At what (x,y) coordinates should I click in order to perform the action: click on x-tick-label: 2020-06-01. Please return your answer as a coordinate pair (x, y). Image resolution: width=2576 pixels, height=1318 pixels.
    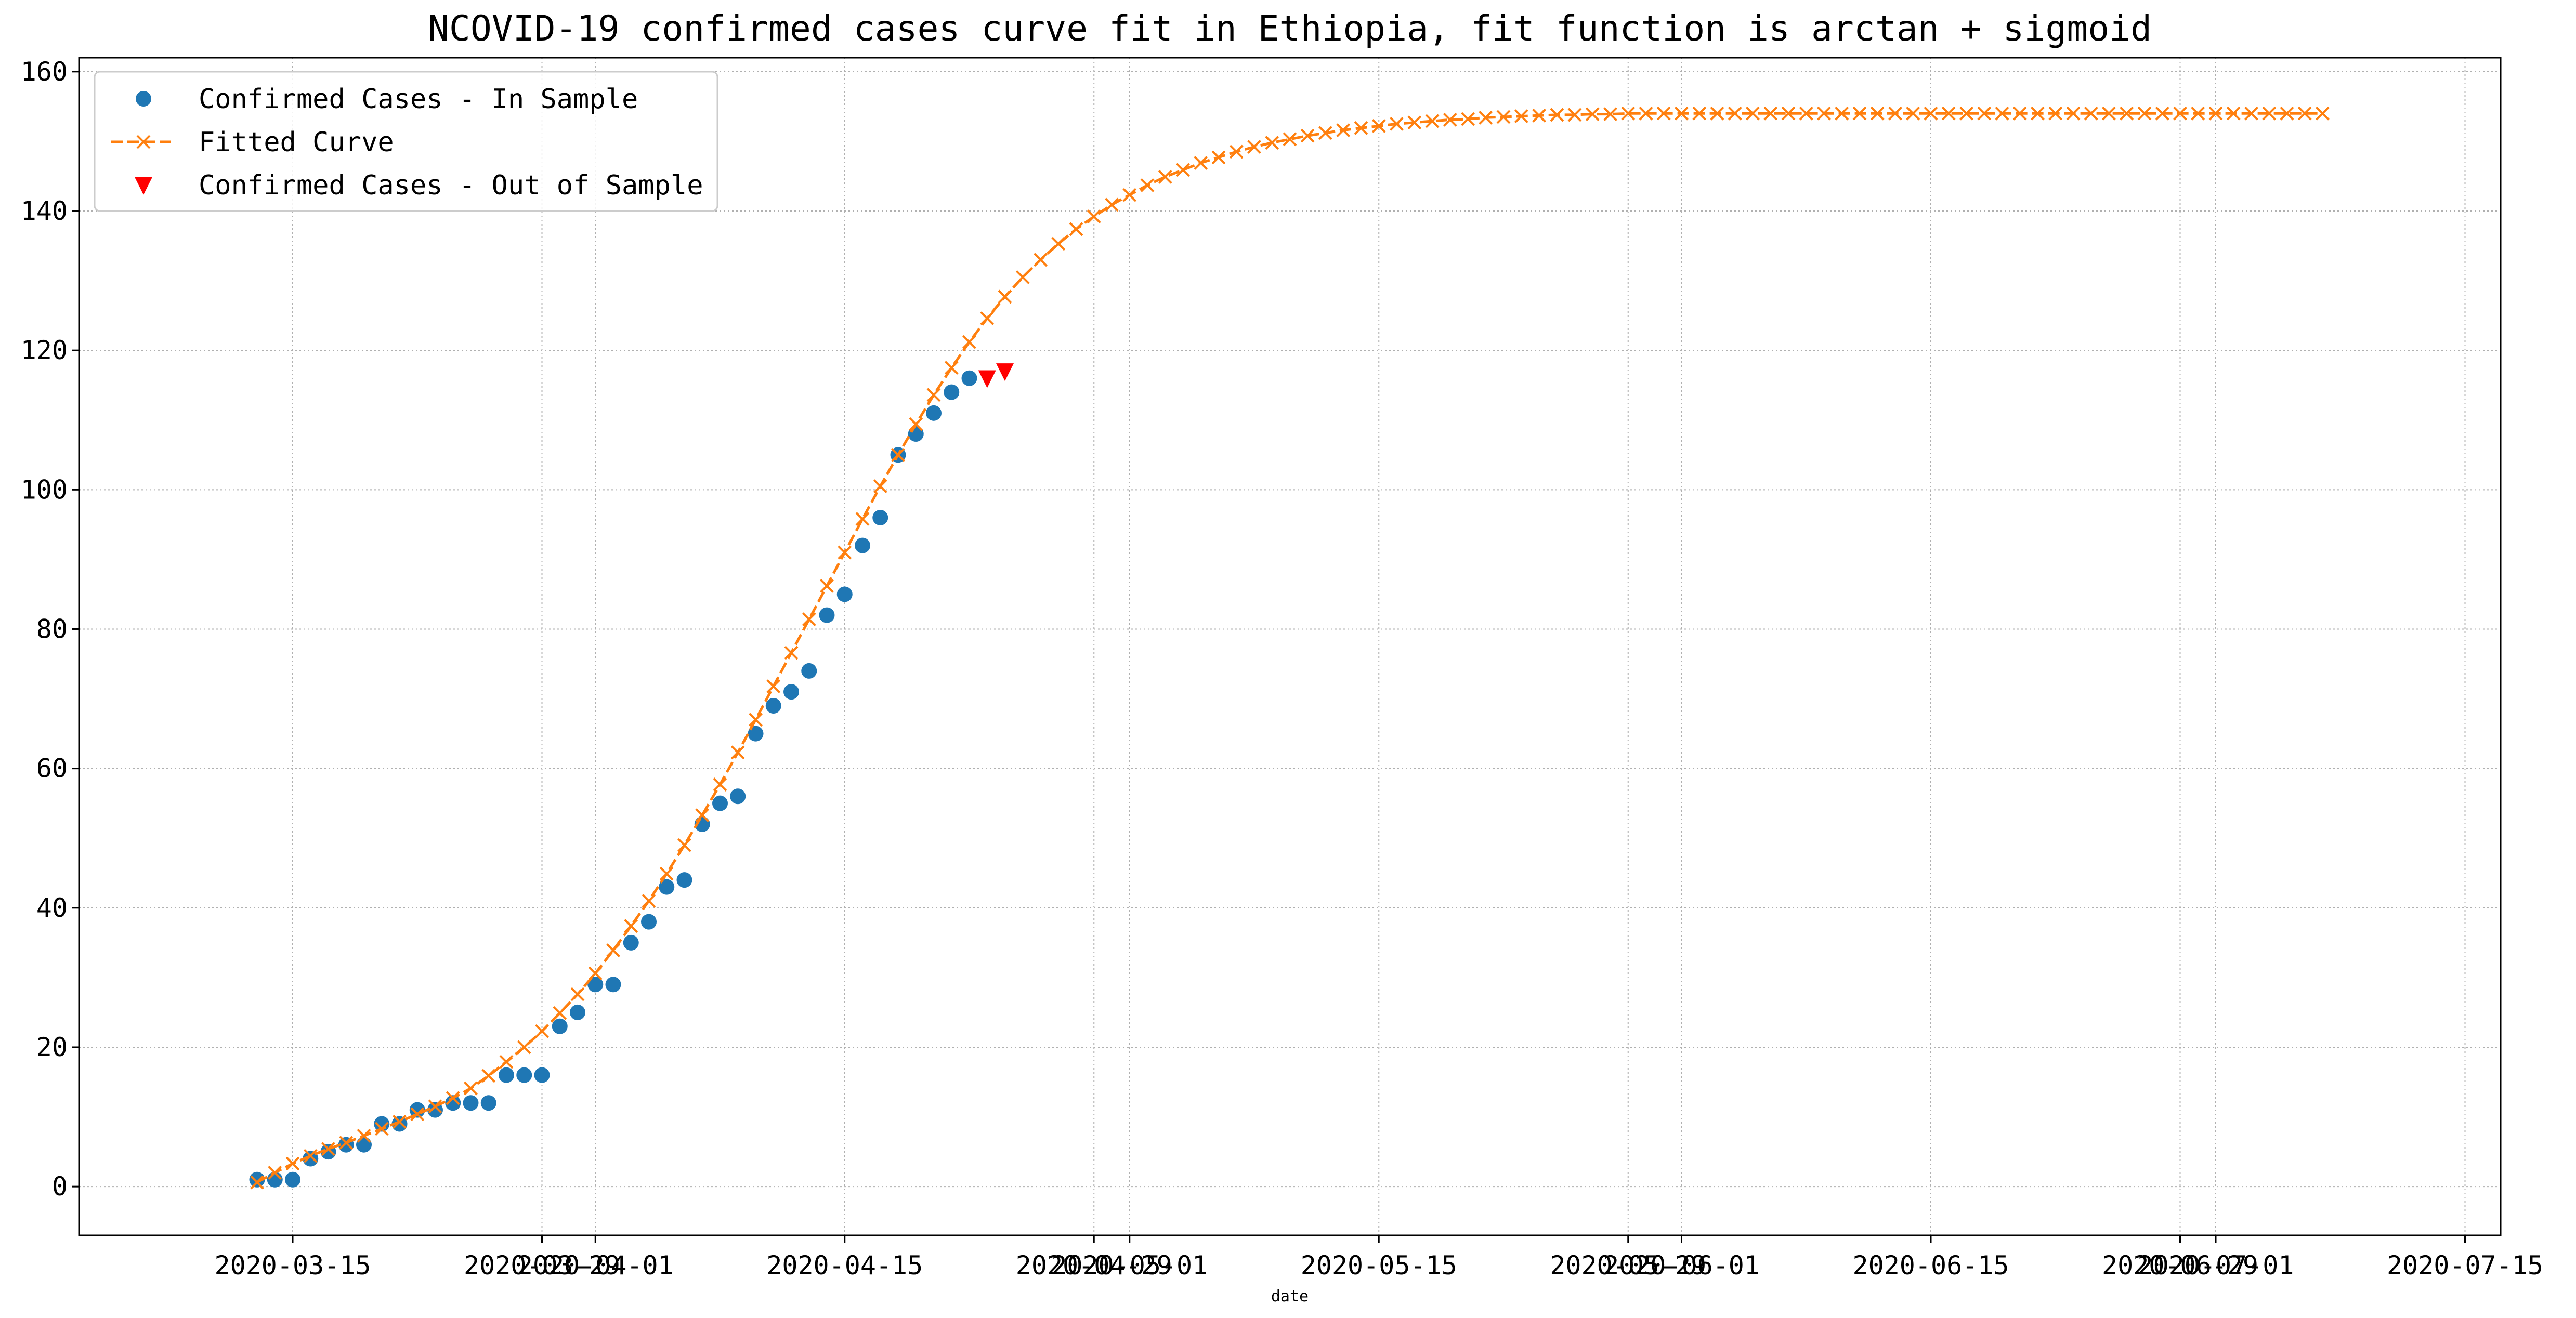
    Looking at the image, I should click on (1681, 1265).